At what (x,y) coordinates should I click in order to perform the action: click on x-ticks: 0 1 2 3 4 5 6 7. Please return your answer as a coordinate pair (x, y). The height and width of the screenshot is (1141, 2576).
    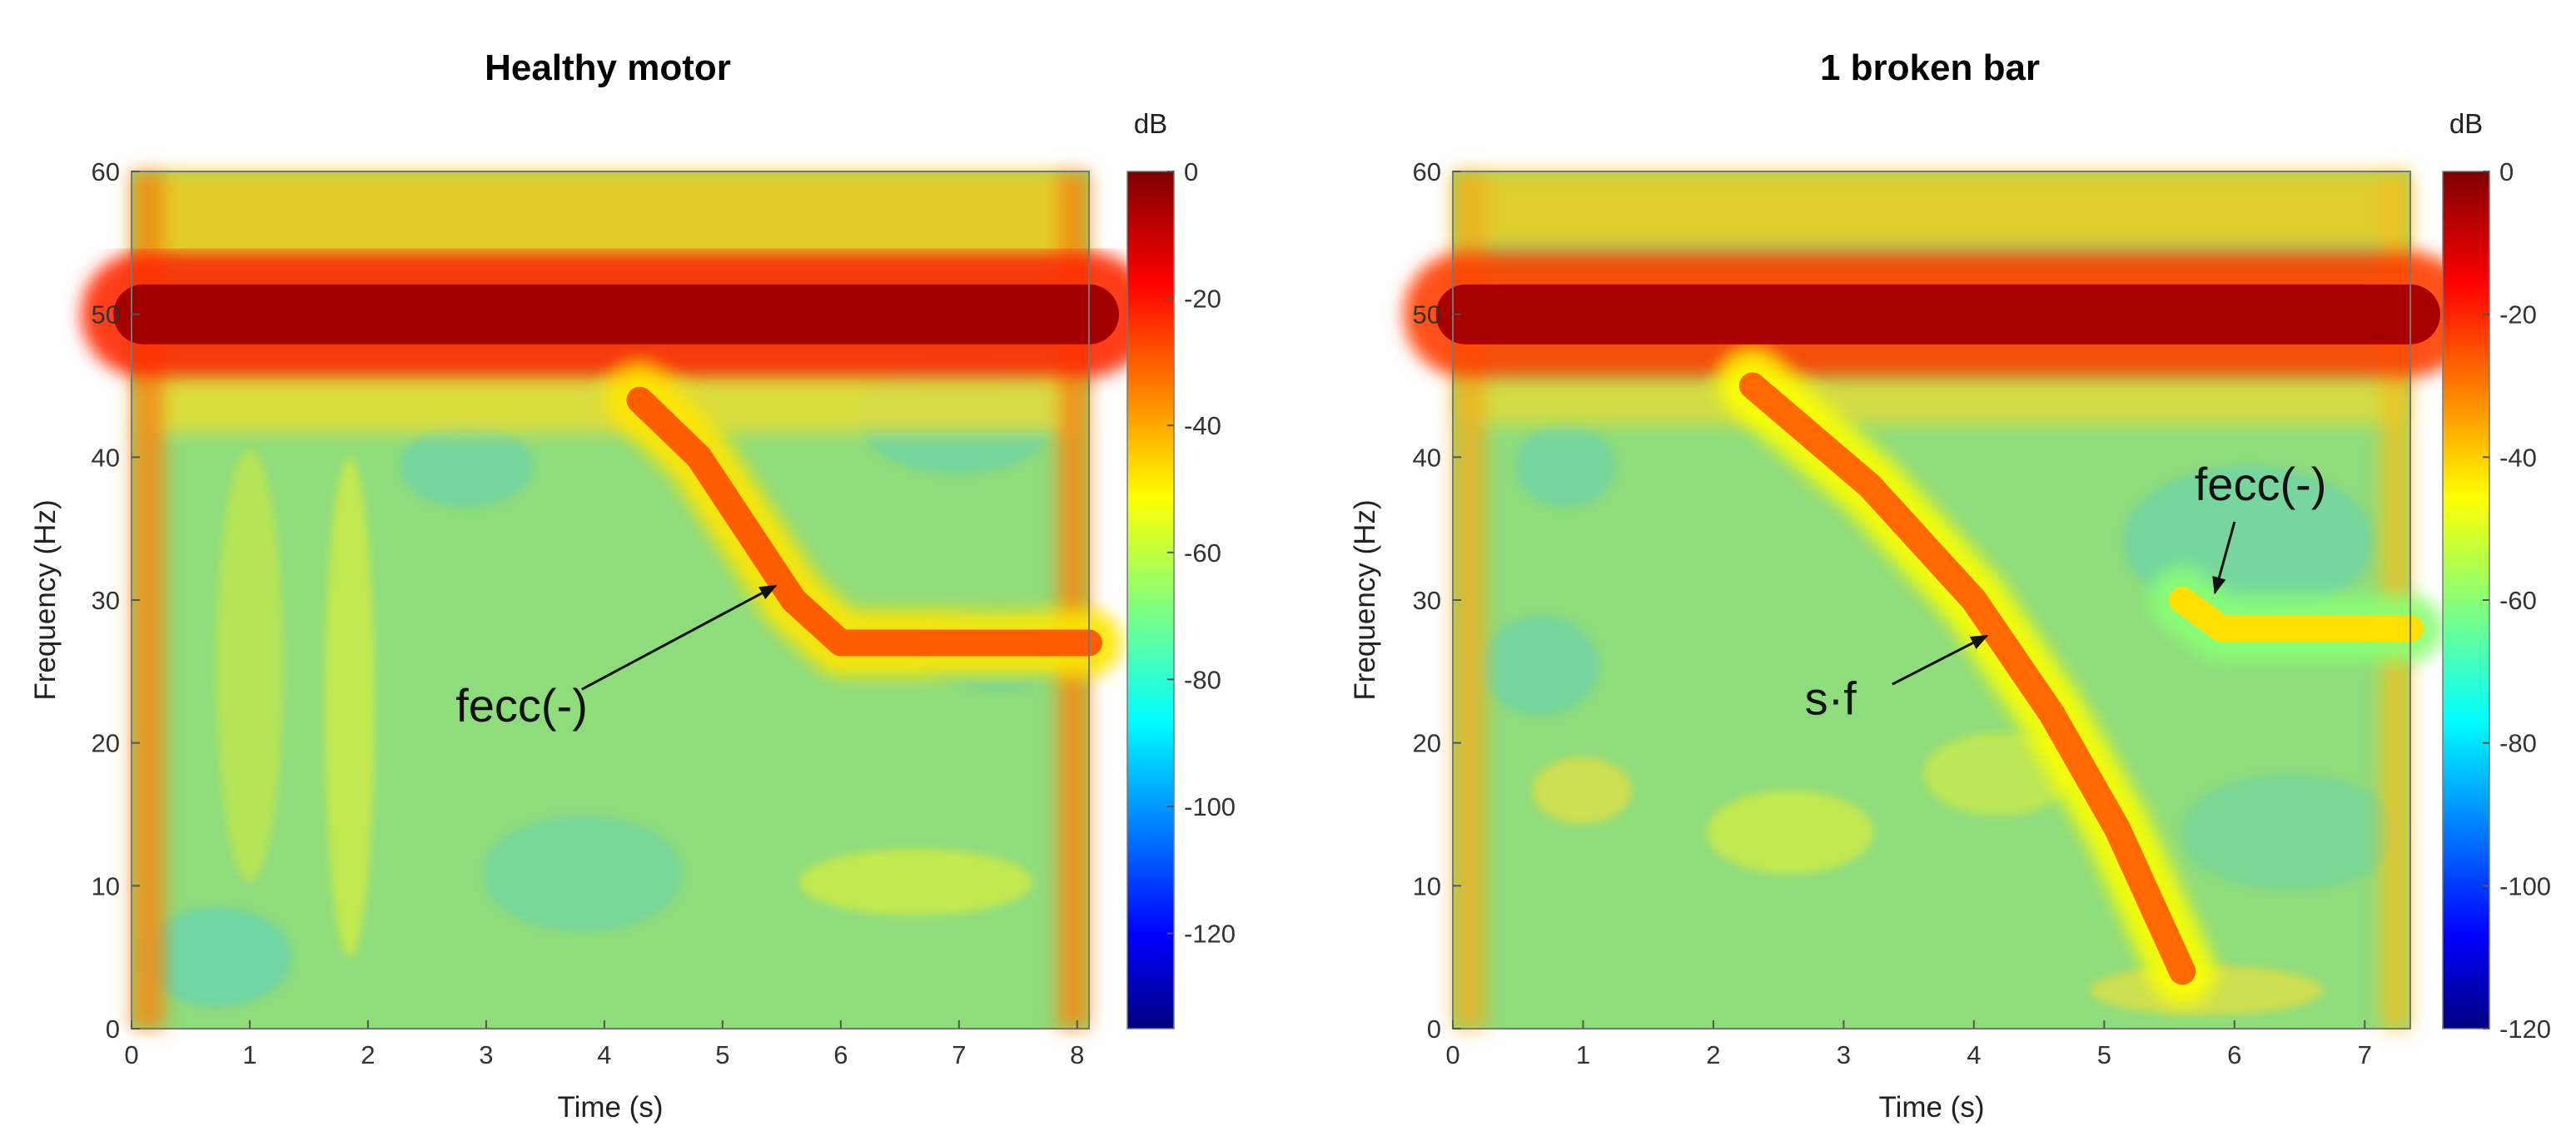
    Looking at the image, I should click on (1908, 1045).